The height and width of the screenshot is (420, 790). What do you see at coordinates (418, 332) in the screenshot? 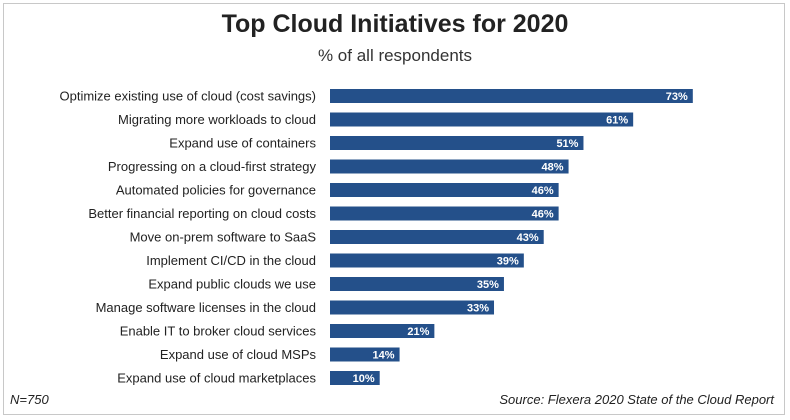
I see `data-label: 21%` at bounding box center [418, 332].